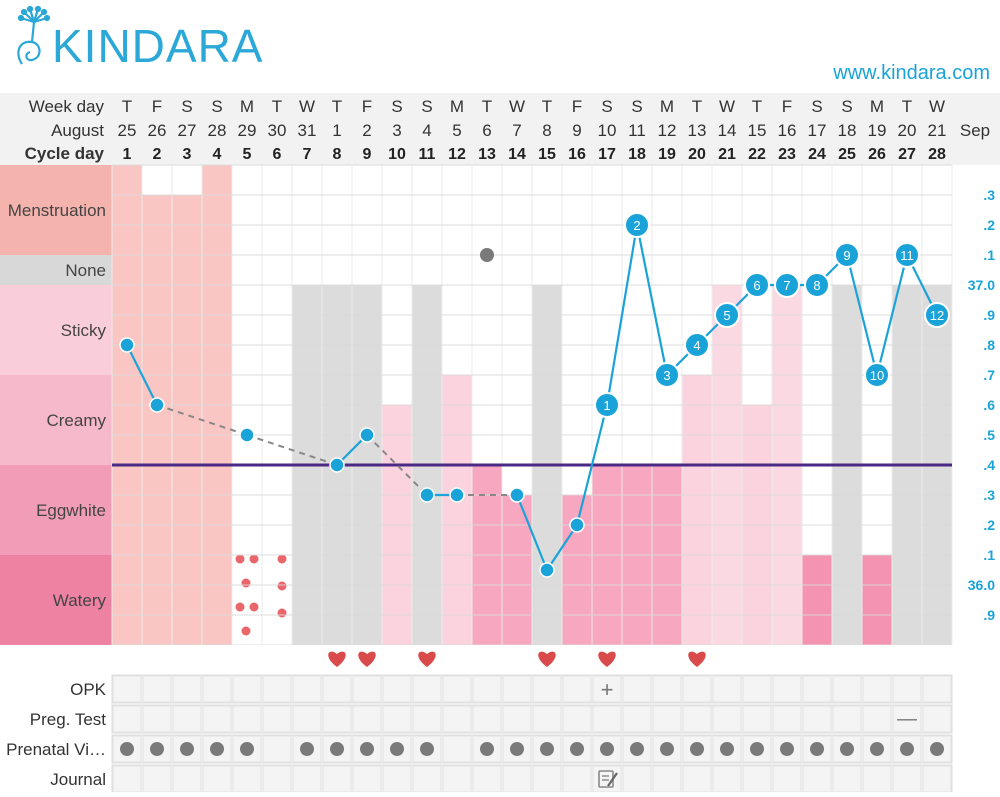  What do you see at coordinates (140, 38) in the screenshot?
I see `kindara-logo: KINDARA` at bounding box center [140, 38].